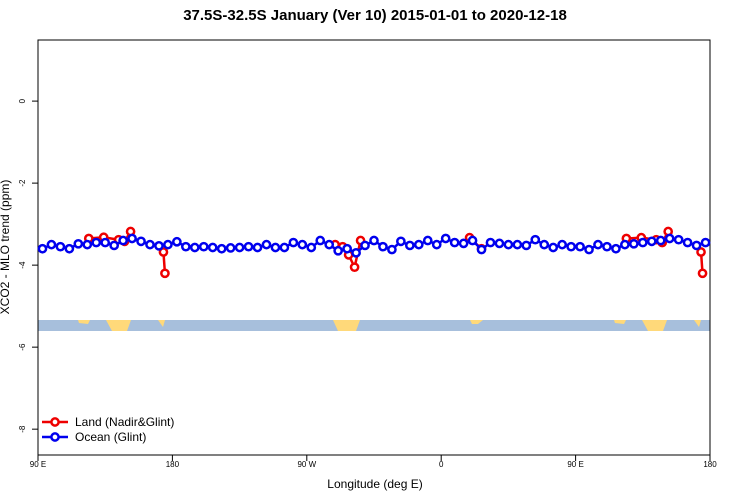 The height and width of the screenshot is (500, 750). I want to click on x-axis-label: Longitude (deg E), so click(374, 484).